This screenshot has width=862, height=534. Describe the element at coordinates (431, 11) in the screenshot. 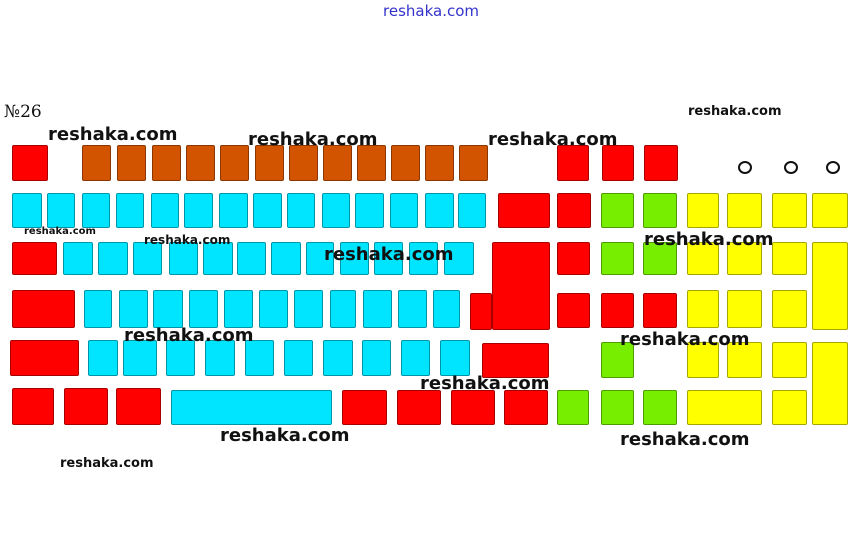

I see `site-link: reshaka.com` at that location.